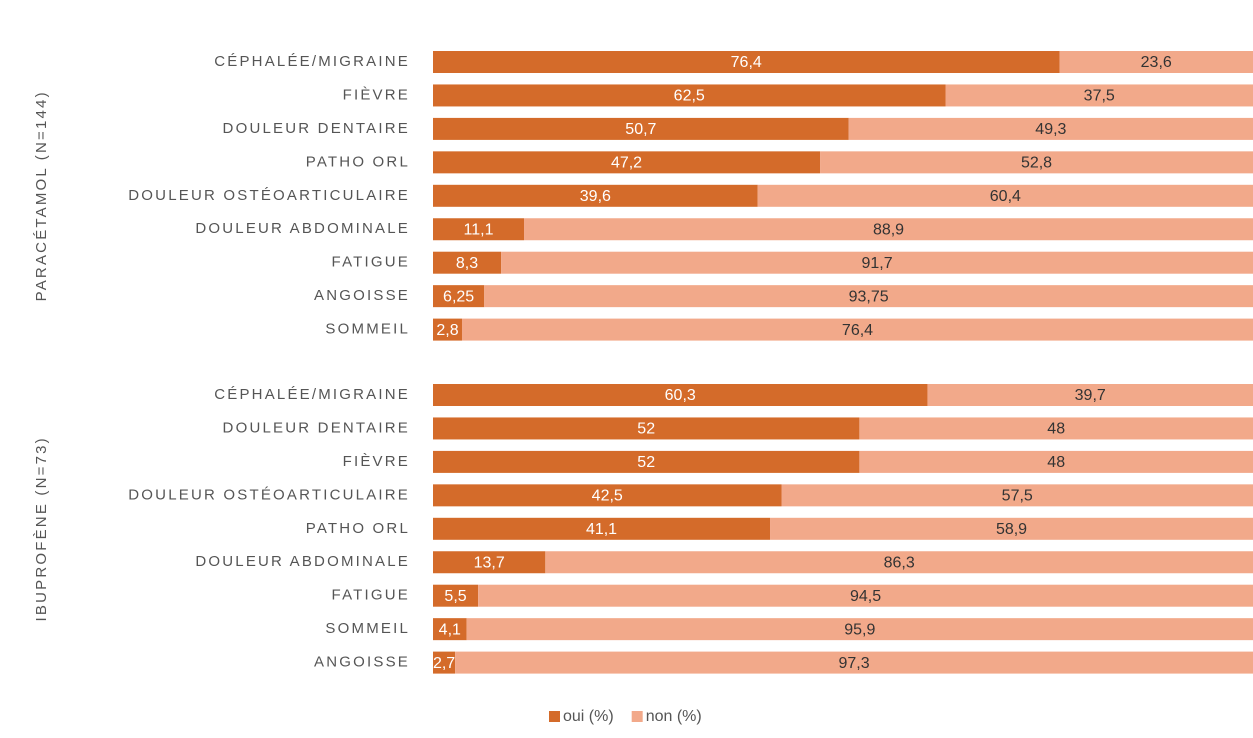  I want to click on legend-label: oui (%), so click(588, 716).